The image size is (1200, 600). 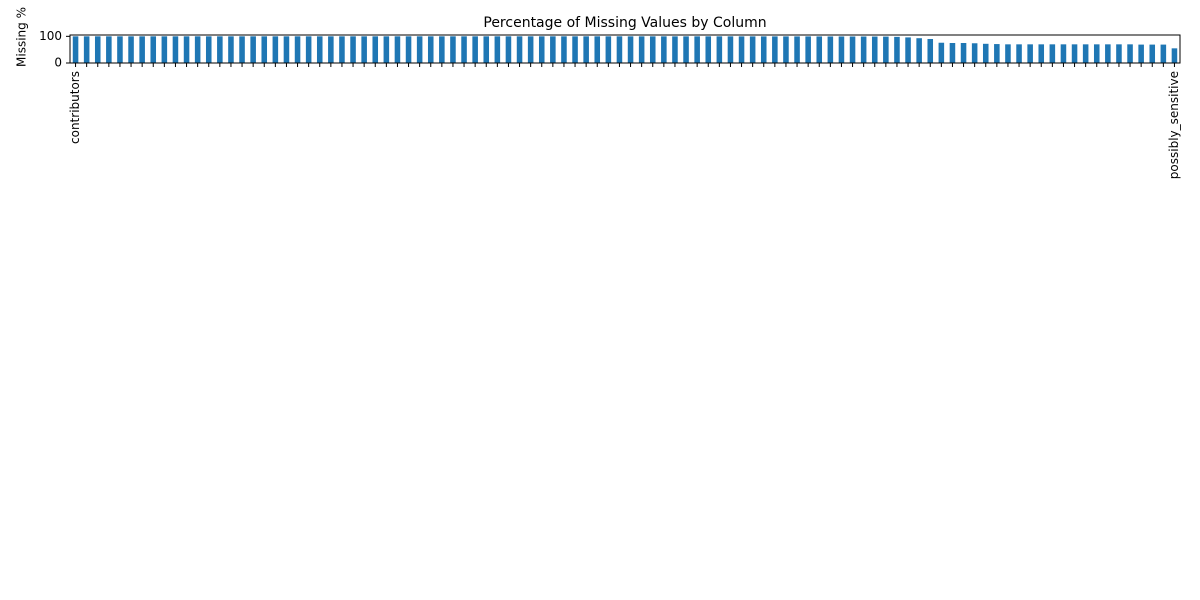 What do you see at coordinates (624, 23) in the screenshot?
I see `chart-title: Percentage of Missing Values by Column` at bounding box center [624, 23].